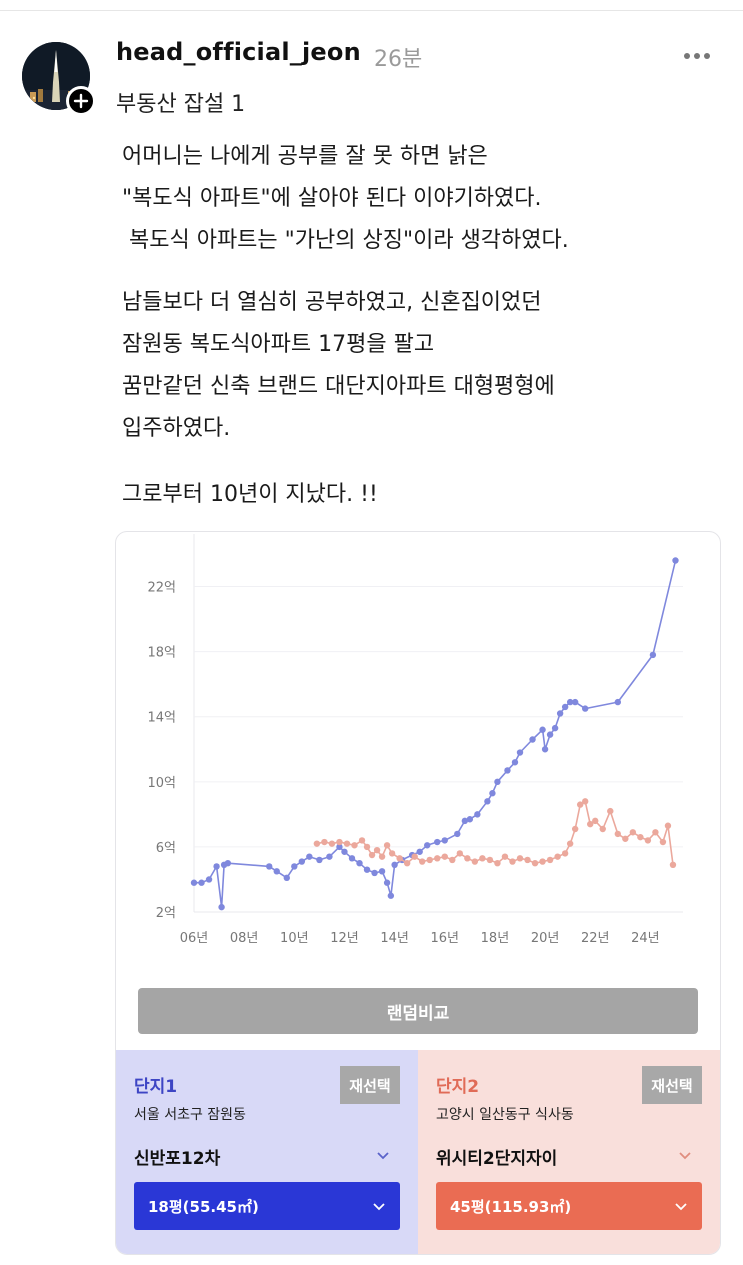 The height and width of the screenshot is (1265, 743). What do you see at coordinates (181, 104) in the screenshot?
I see `post-topic: 부동산 잡설 1` at bounding box center [181, 104].